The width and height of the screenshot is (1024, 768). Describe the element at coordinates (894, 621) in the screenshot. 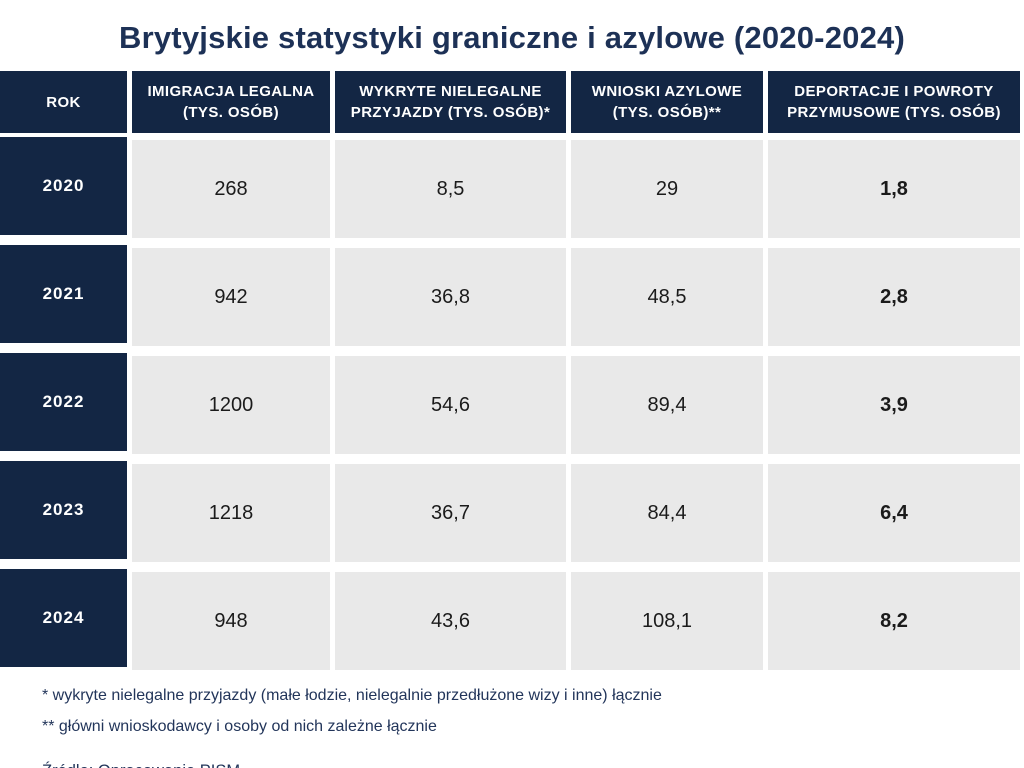

I see `cell-2024-deportacje: 8,2` at that location.